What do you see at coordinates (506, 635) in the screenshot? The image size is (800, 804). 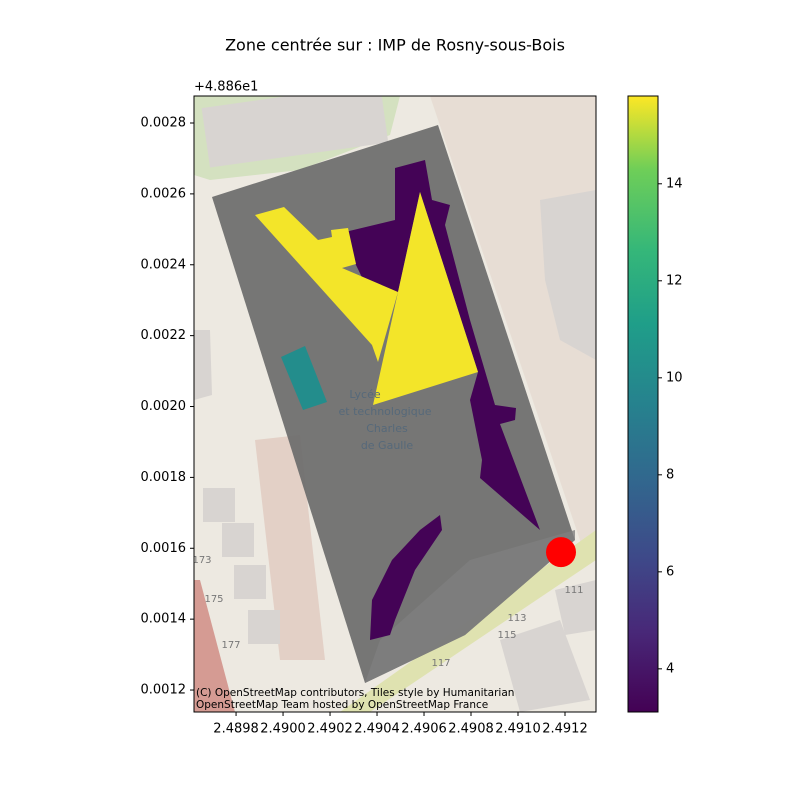 I see `map-label: 115` at bounding box center [506, 635].